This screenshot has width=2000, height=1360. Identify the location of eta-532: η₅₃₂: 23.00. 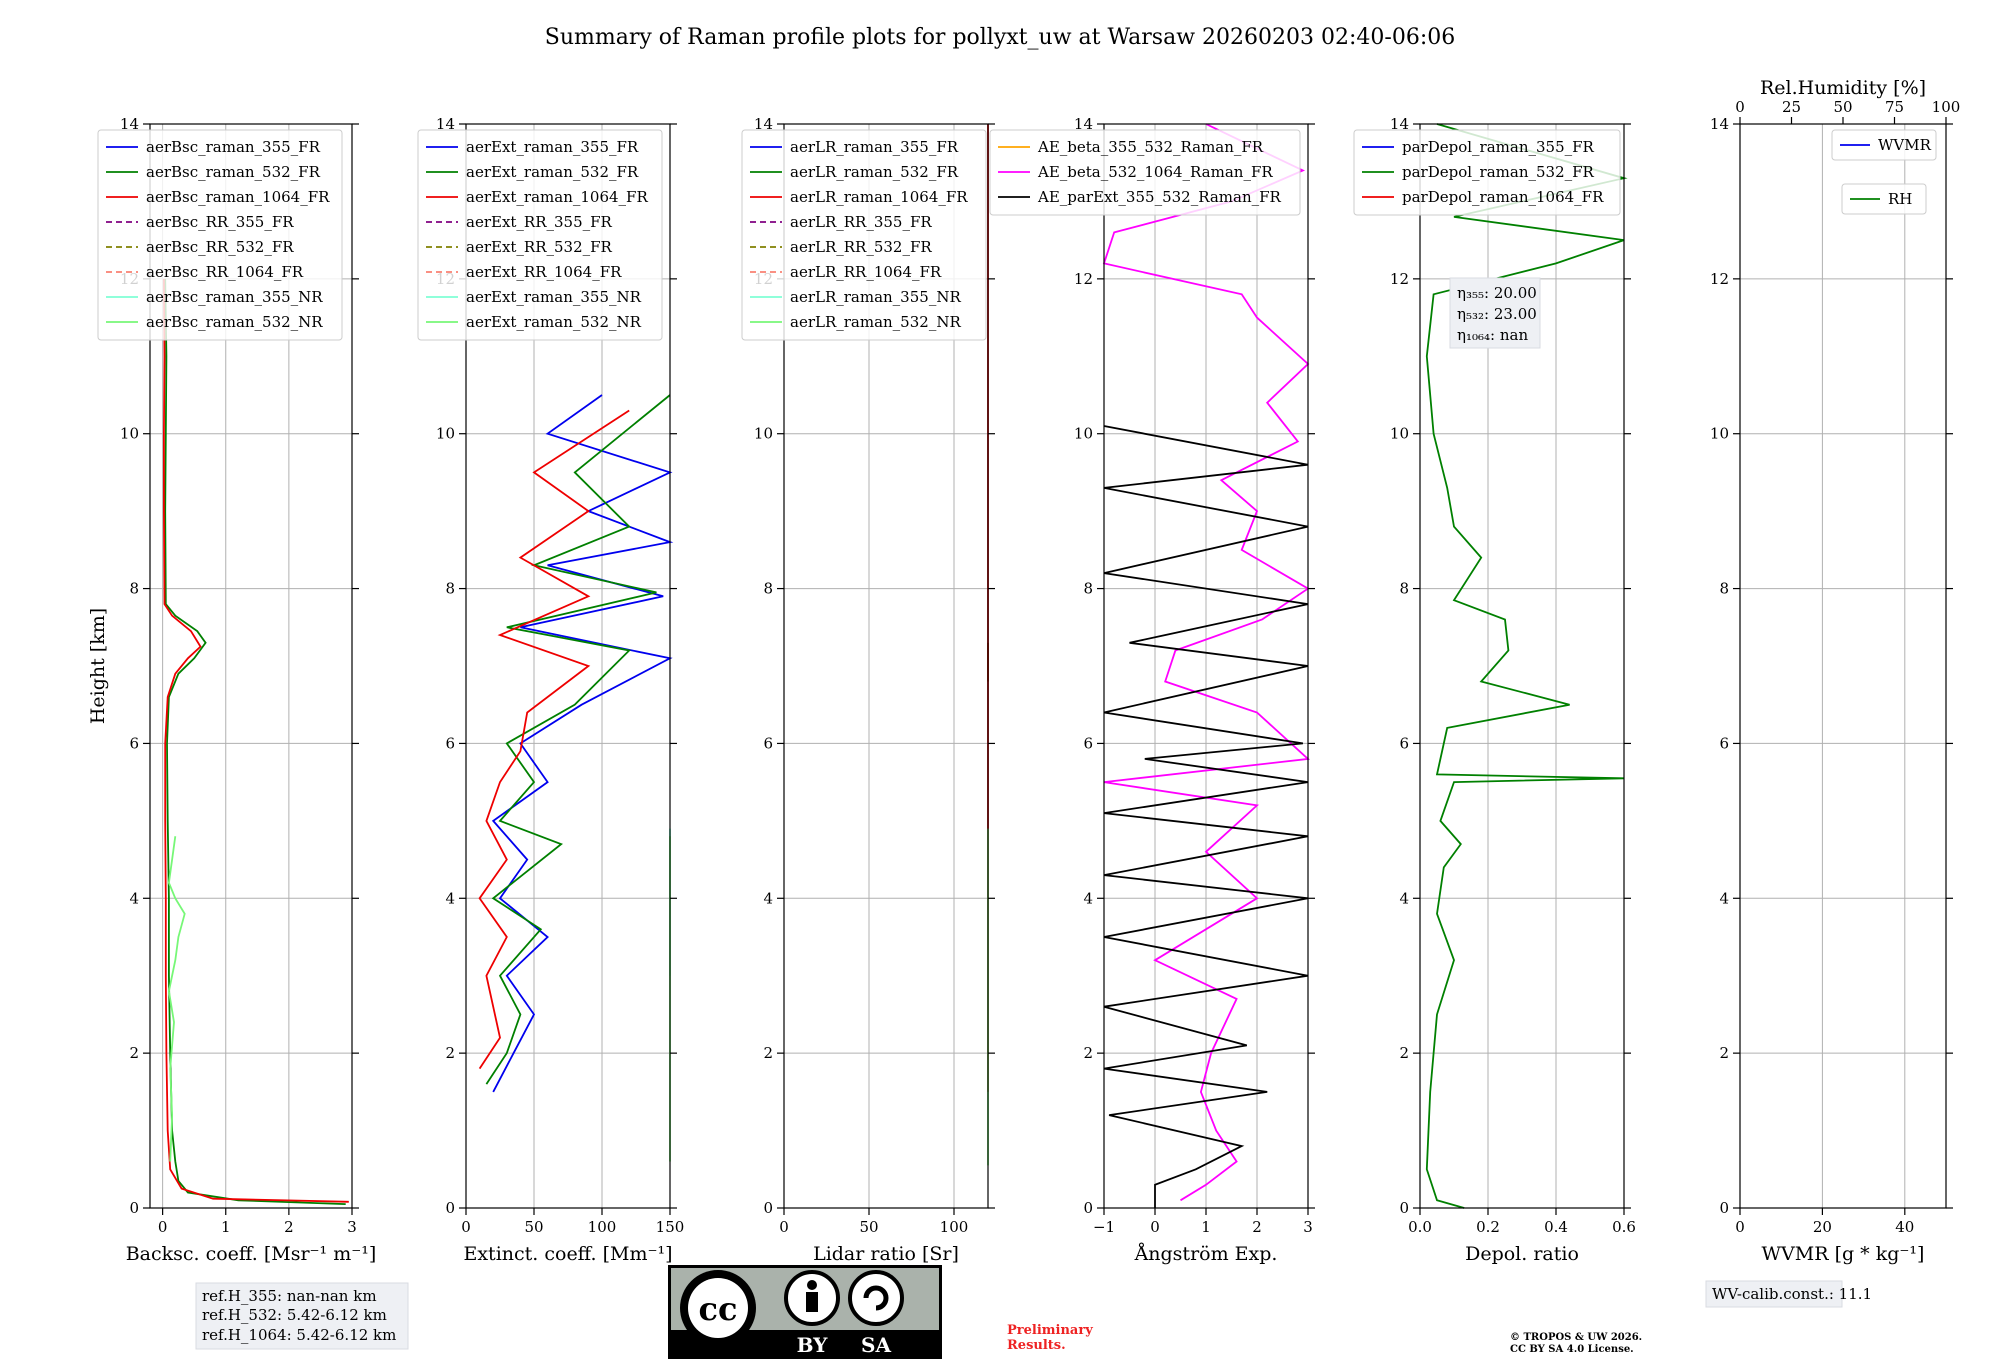
(1497, 314).